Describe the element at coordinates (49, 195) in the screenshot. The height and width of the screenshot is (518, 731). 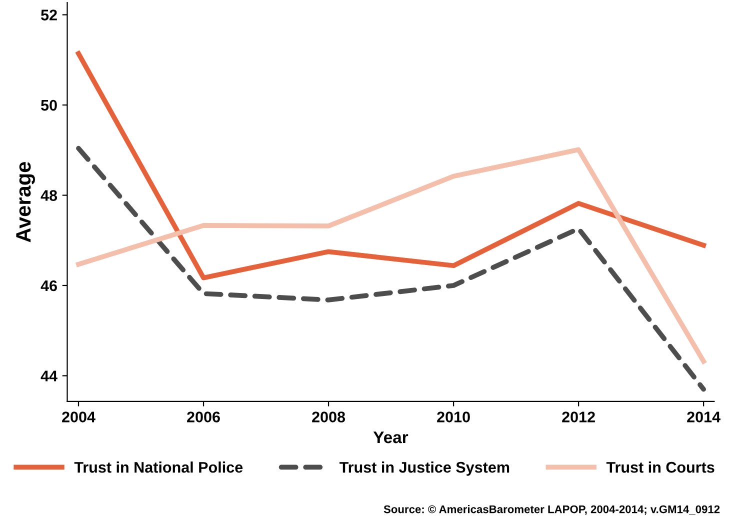
I see `y-tick-label: 48` at that location.